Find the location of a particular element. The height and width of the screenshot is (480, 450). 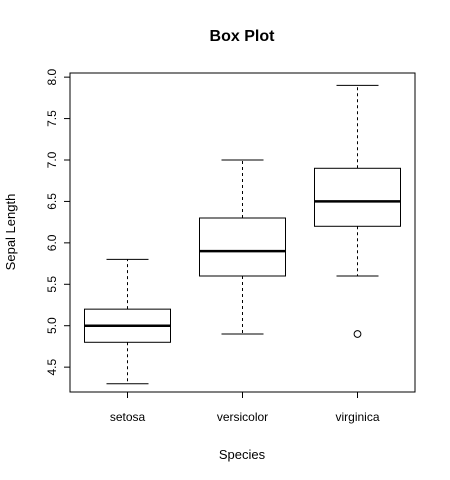

box-group-virginica is located at coordinates (357, 211).